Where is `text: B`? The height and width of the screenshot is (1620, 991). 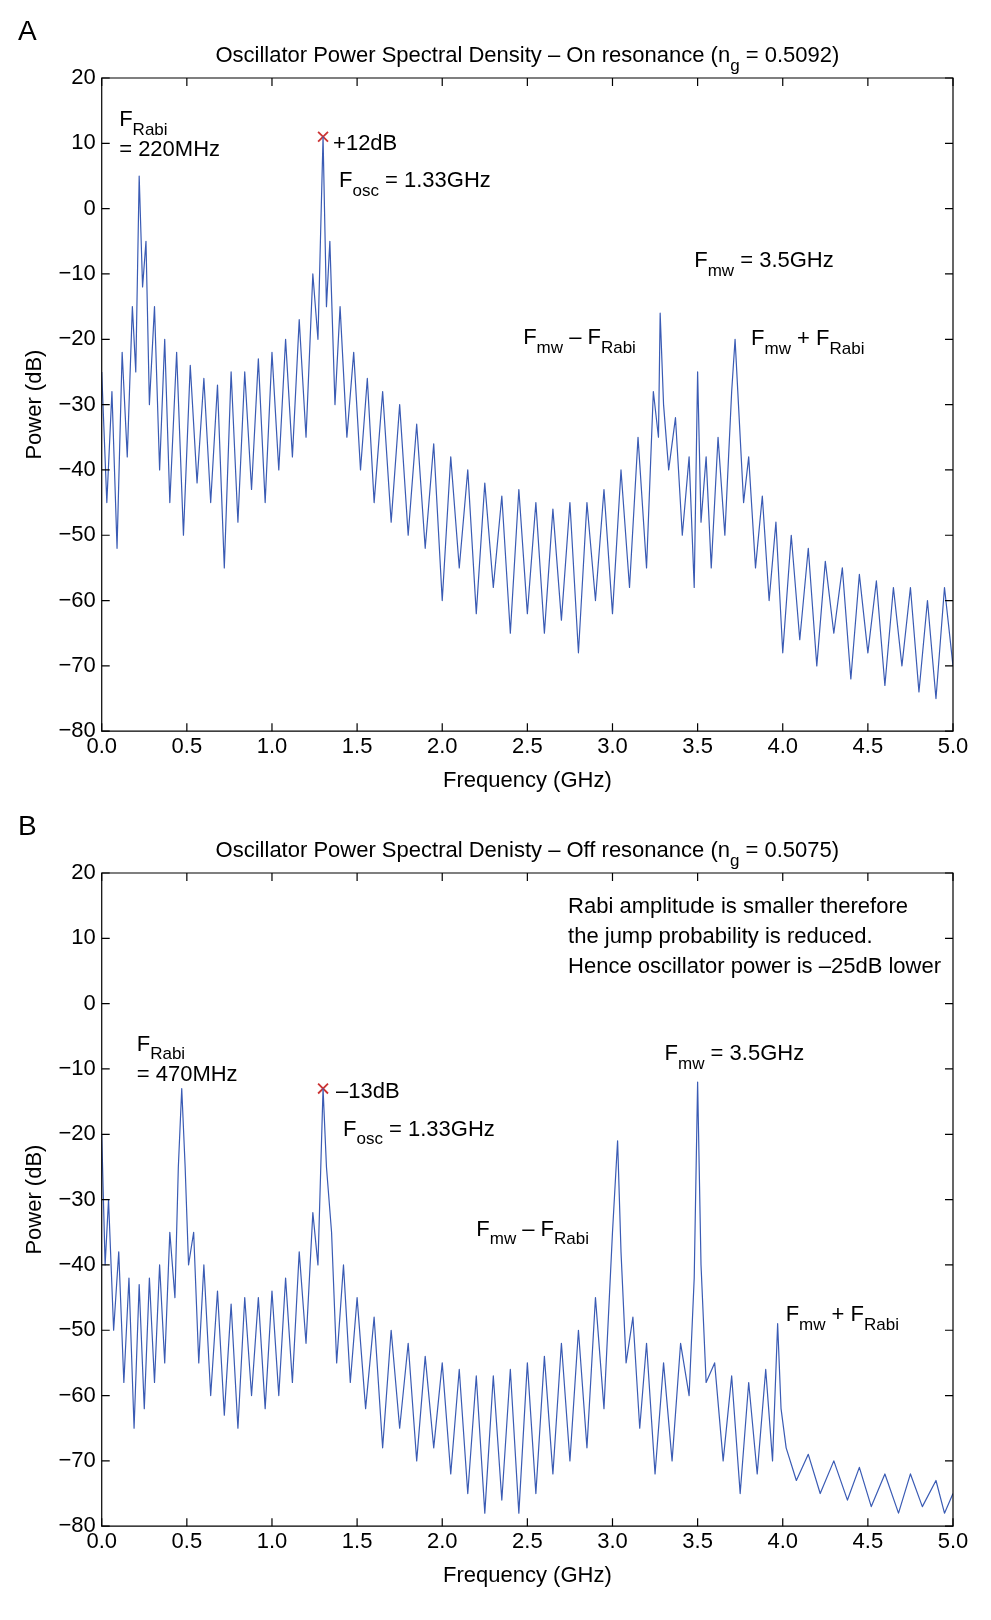
text: B is located at coordinates (27, 825).